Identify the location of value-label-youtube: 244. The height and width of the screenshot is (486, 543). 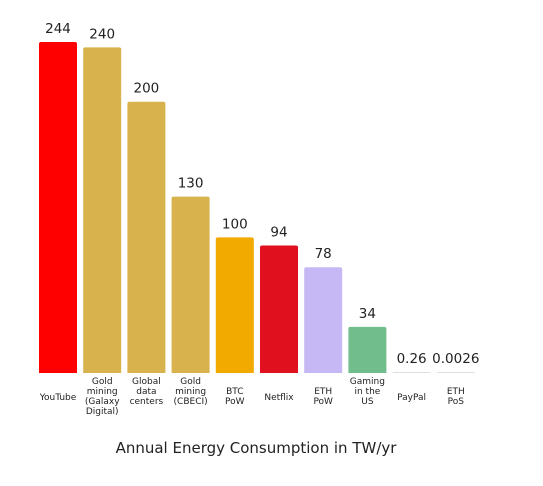
(58, 29).